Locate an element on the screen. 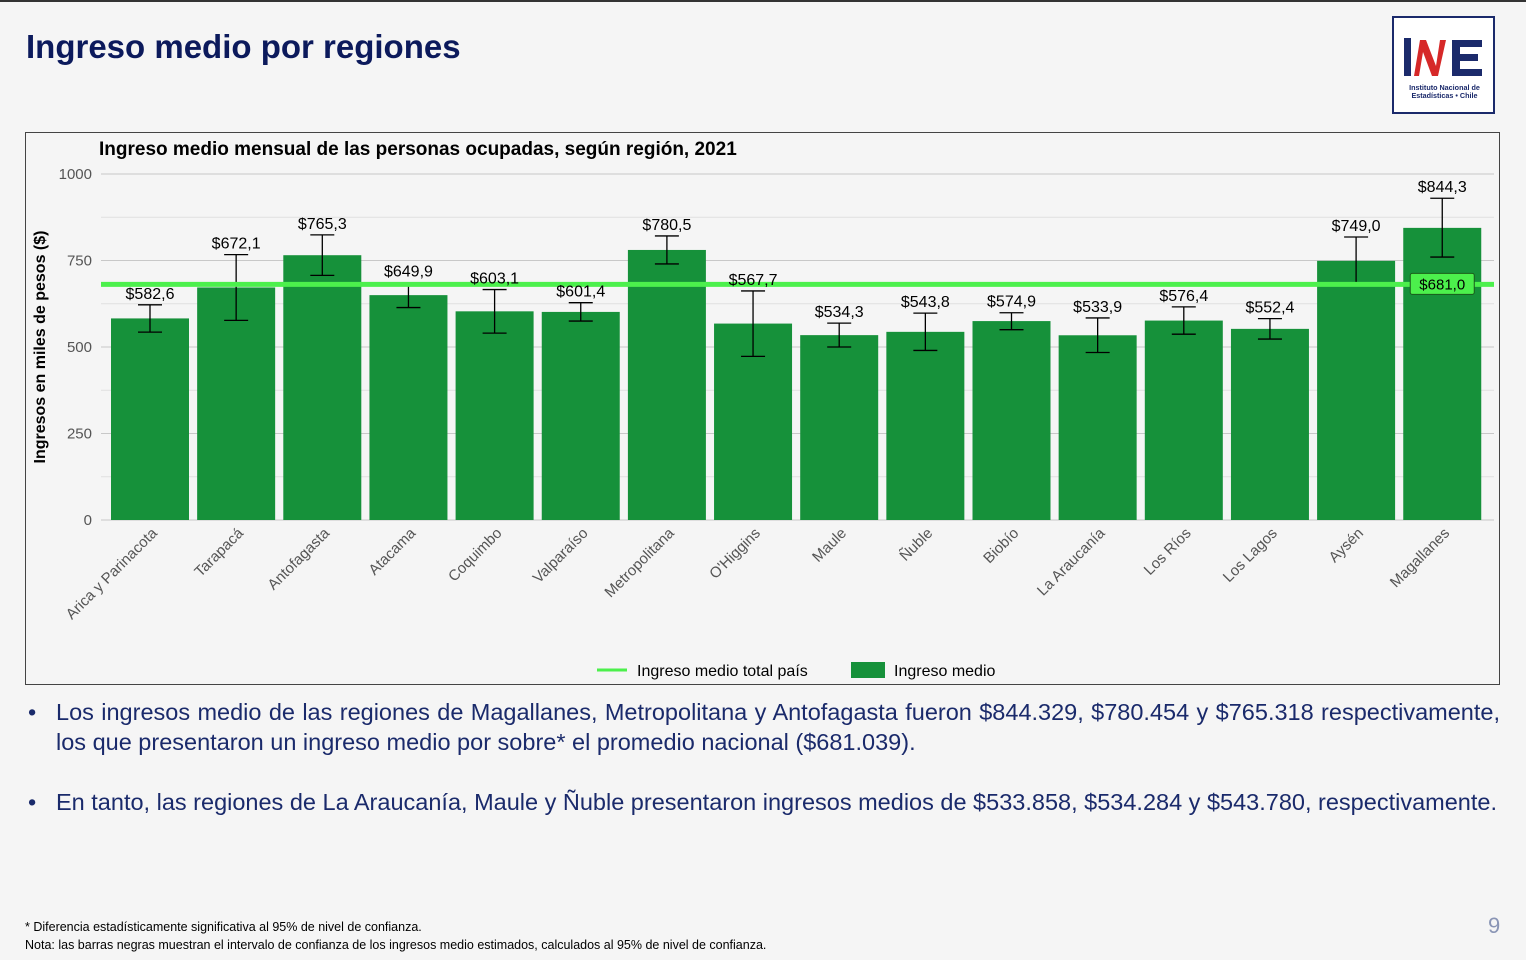  value-label: $576,4 is located at coordinates (1183, 296).